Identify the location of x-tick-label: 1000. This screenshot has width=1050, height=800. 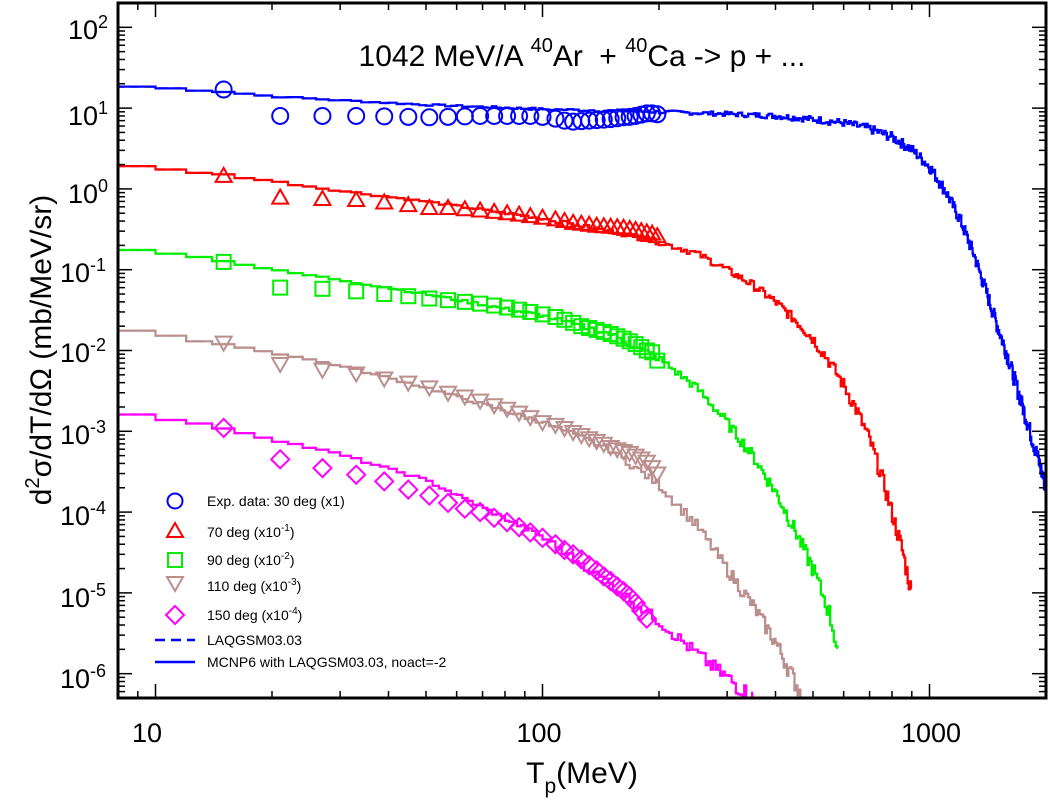
(931, 733).